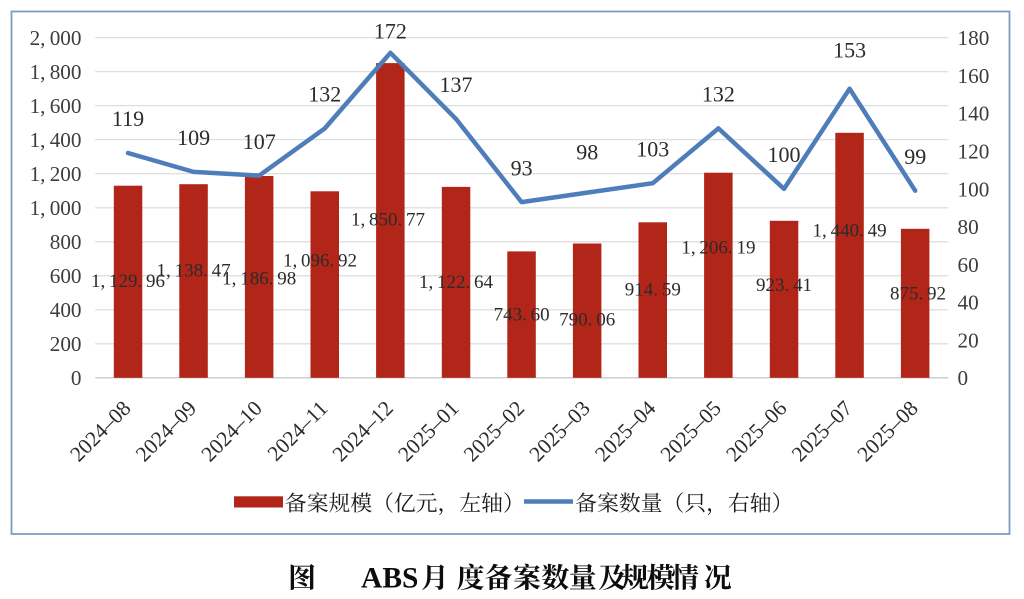  I want to click on svg-text: 2, 000, so click(56, 38).